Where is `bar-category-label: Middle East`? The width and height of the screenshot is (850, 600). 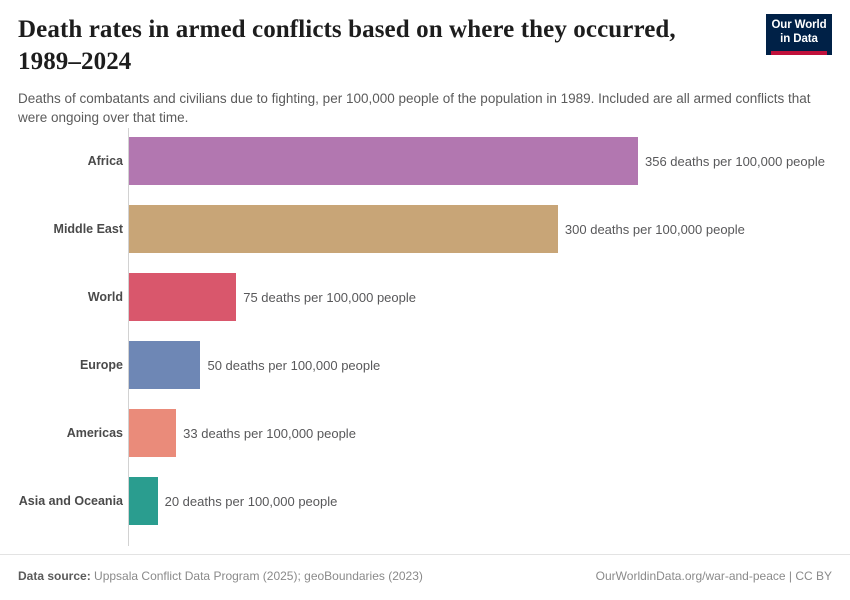 bar-category-label: Middle East is located at coordinates (88, 229).